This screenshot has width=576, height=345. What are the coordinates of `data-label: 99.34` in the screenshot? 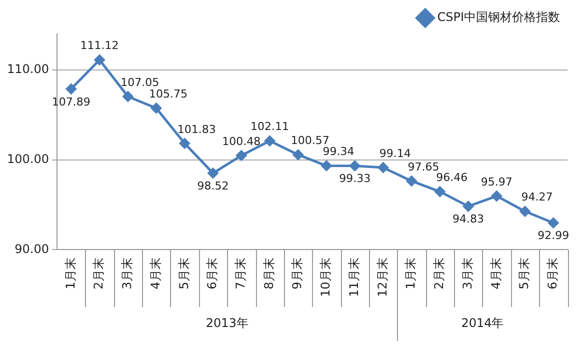 It's located at (338, 151).